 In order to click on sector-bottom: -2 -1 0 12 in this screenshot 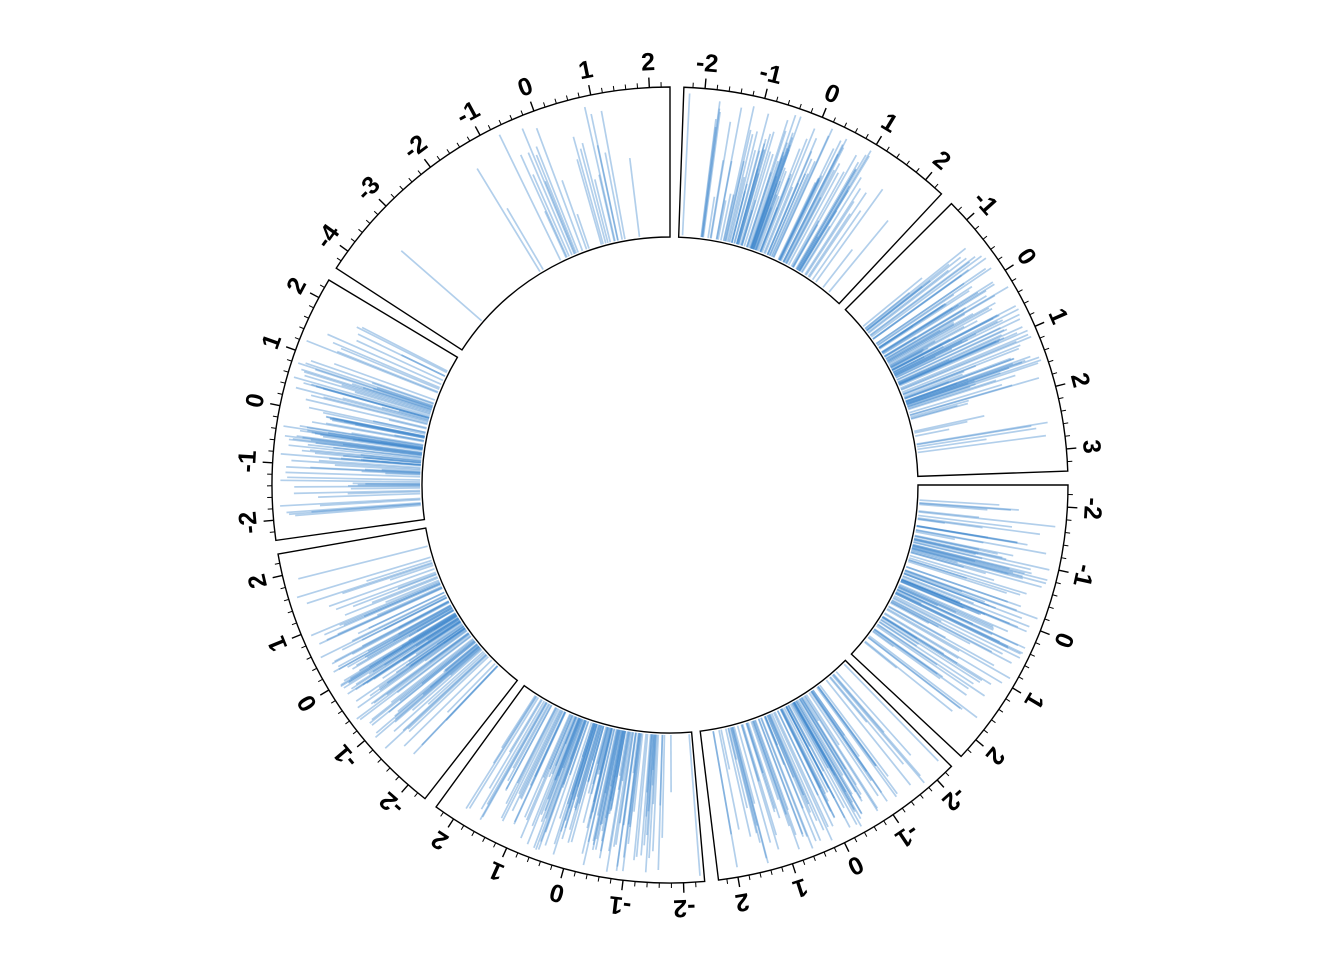, I will do `click(566, 803)`.